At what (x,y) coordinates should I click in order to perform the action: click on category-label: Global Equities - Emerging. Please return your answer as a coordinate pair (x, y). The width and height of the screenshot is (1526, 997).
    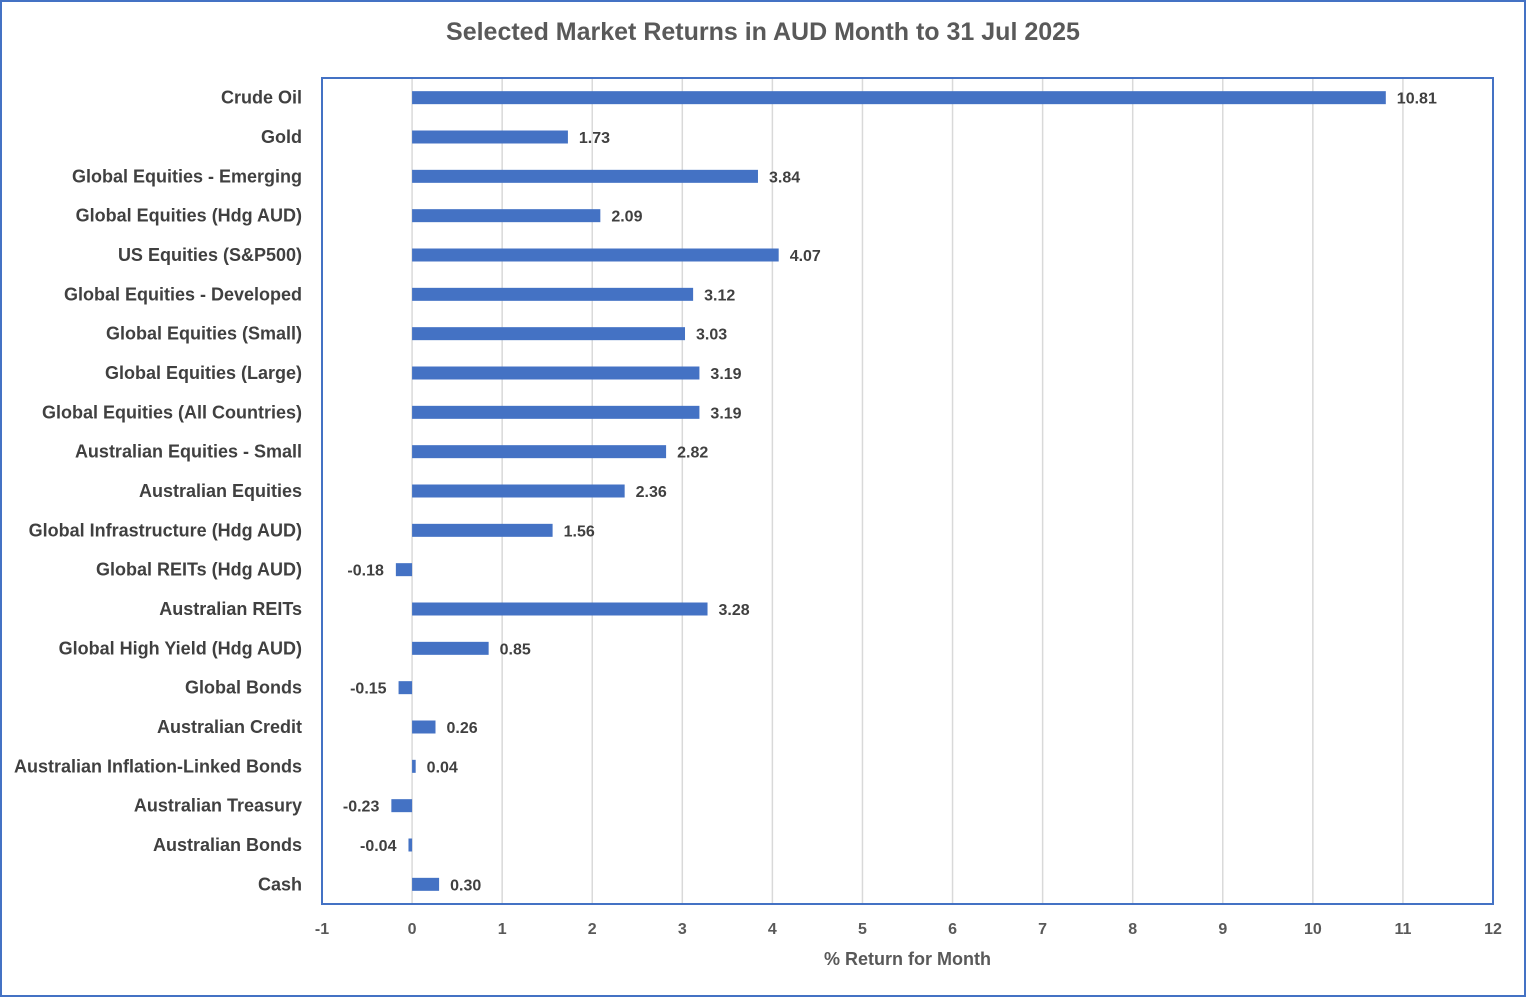
    Looking at the image, I should click on (187, 176).